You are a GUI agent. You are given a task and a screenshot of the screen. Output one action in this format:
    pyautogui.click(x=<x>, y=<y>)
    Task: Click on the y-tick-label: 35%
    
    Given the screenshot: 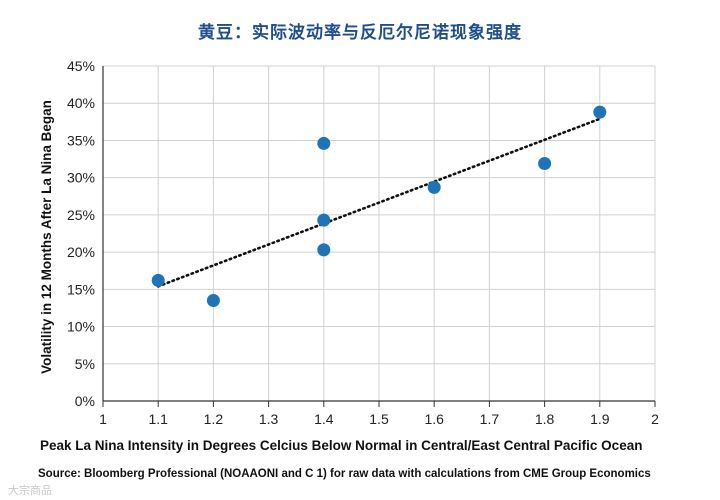 What is the action you would take?
    pyautogui.click(x=81, y=140)
    